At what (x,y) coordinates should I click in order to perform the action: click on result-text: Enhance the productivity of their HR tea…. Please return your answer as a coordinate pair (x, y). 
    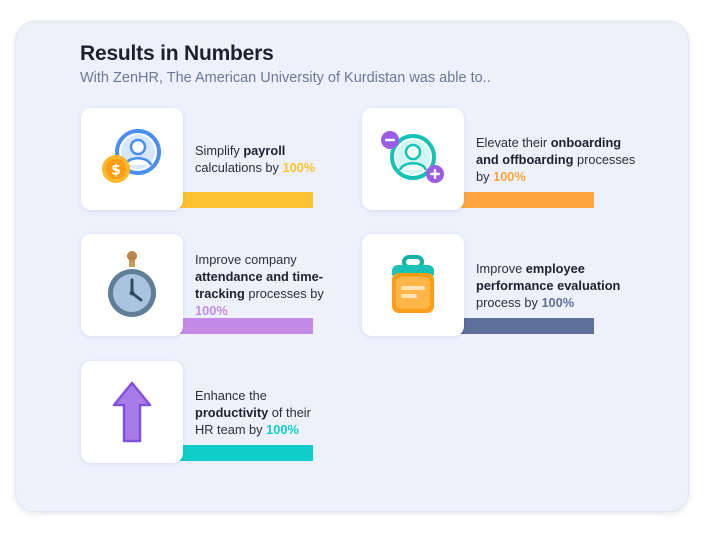
    Looking at the image, I should click on (253, 412).